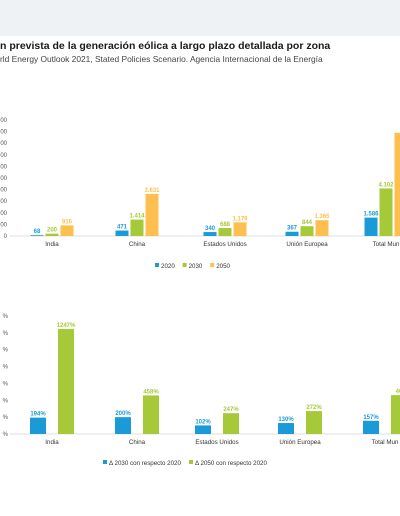  What do you see at coordinates (137, 227) in the screenshot?
I see `bar-2030-China` at bounding box center [137, 227].